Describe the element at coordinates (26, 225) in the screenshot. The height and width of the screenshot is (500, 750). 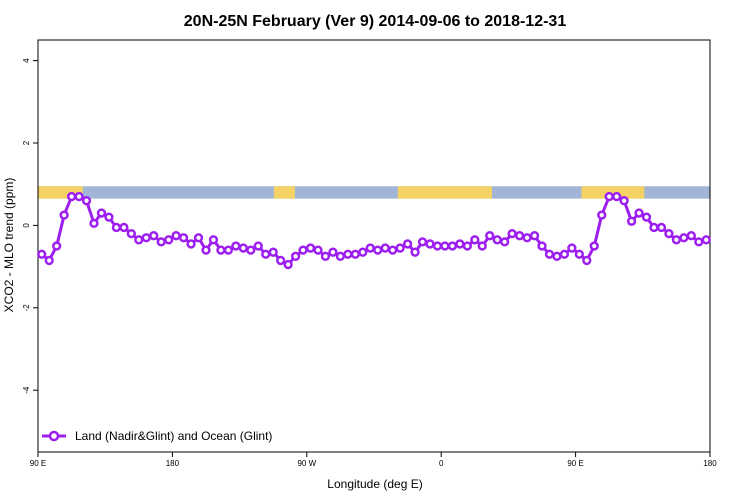
I see `y-tick-label: 0` at that location.